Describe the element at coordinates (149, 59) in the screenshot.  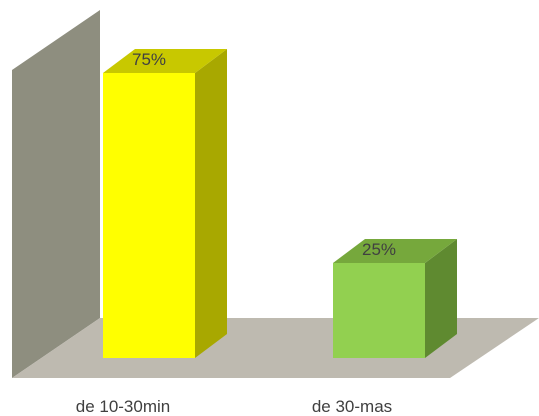
I see `data-label-0: 75%` at that location.